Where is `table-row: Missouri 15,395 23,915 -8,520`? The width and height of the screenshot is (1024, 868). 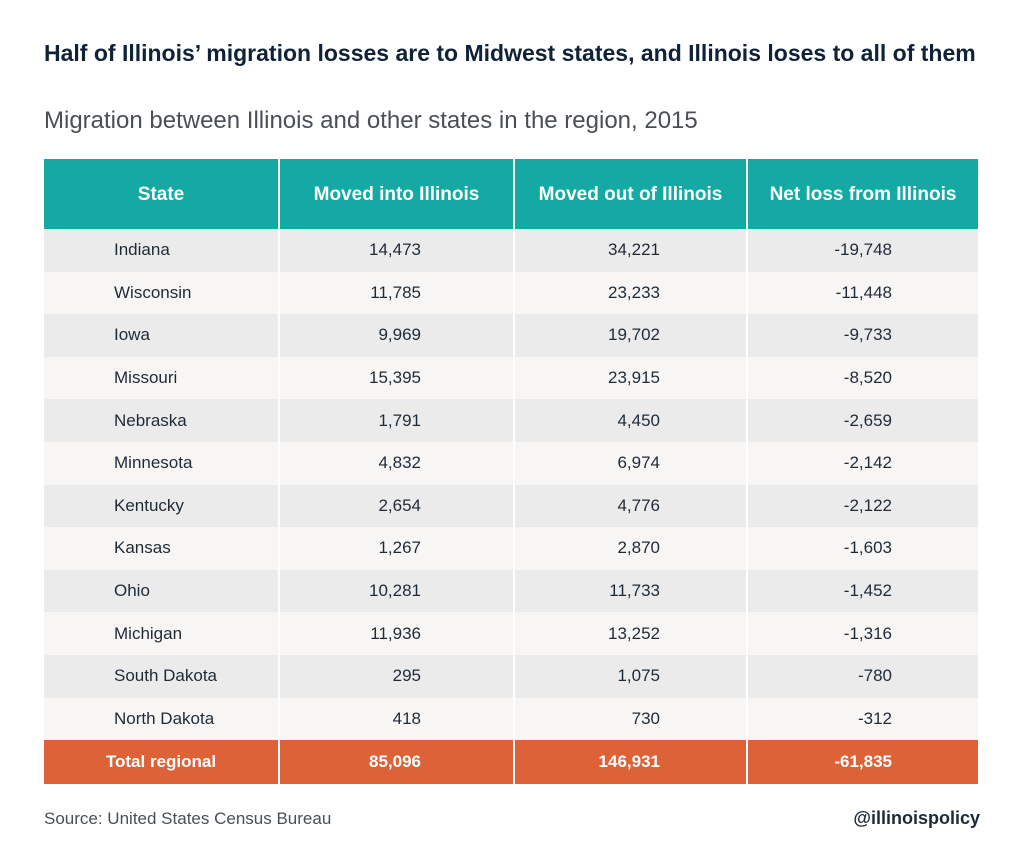 table-row: Missouri 15,395 23,915 -8,520 is located at coordinates (511, 378).